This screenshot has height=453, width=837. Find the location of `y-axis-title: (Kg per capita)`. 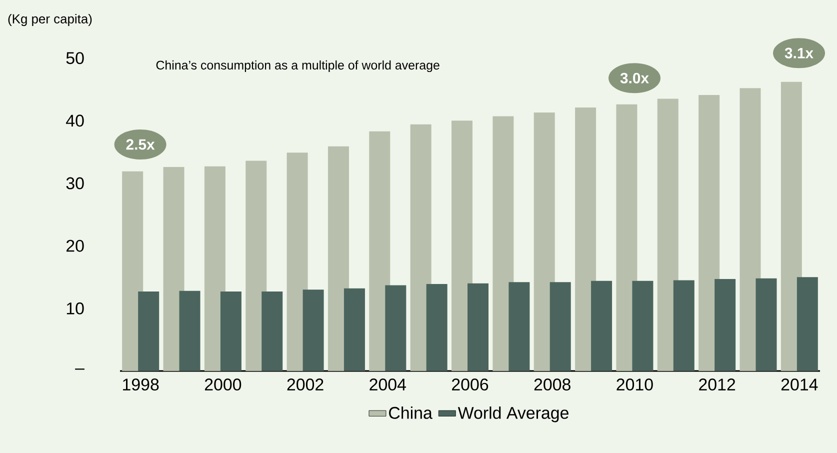

y-axis-title: (Kg per capita) is located at coordinates (50, 20).